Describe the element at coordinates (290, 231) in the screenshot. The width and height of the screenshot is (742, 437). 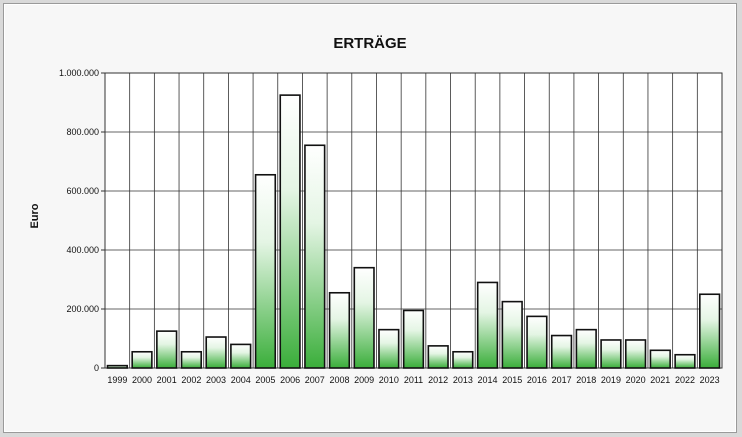
I see `bar-2006` at that location.